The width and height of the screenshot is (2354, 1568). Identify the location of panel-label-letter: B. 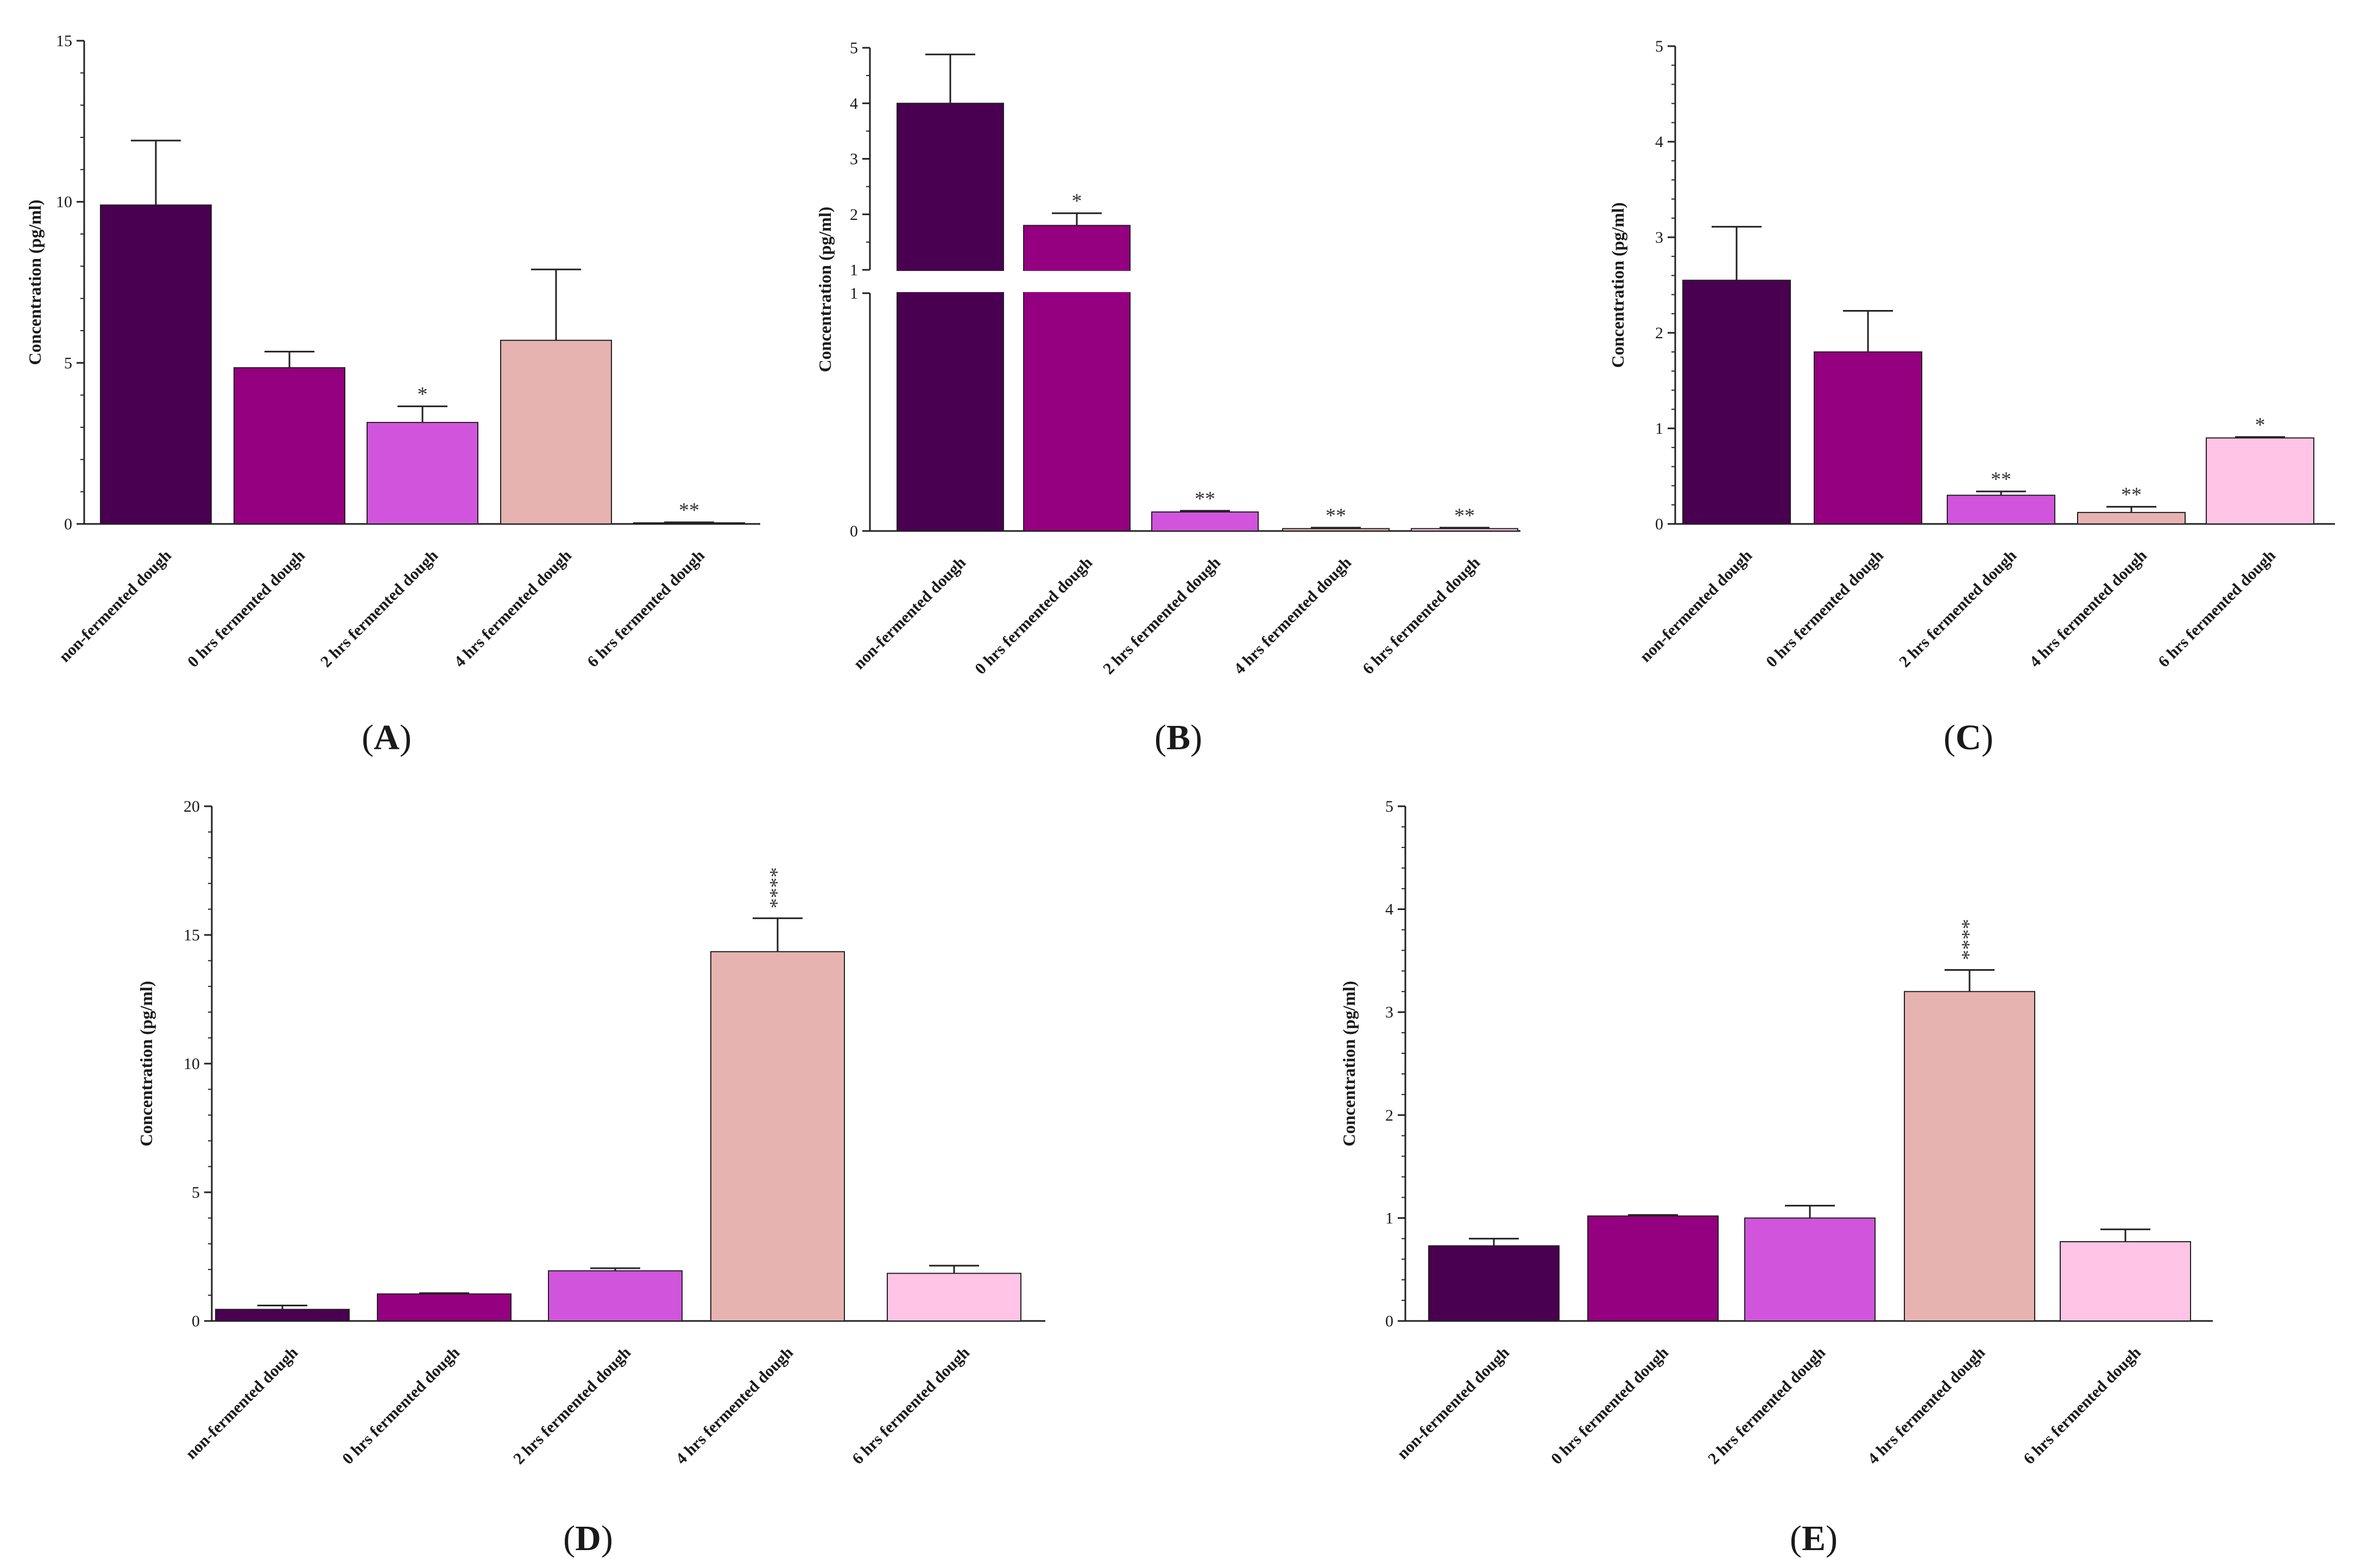
(1178, 737).